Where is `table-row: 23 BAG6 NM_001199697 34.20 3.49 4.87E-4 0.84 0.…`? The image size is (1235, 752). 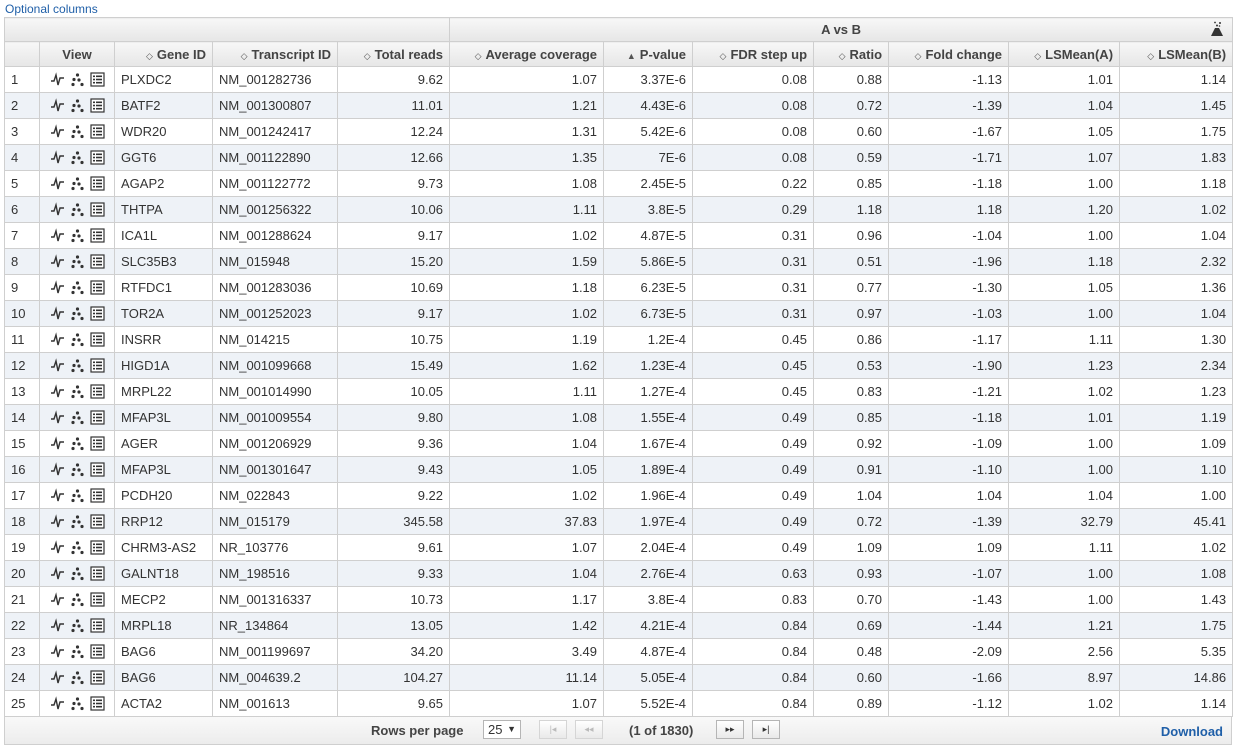 table-row: 23 BAG6 NM_001199697 34.20 3.49 4.87E-4 0.84 0.… is located at coordinates (619, 651).